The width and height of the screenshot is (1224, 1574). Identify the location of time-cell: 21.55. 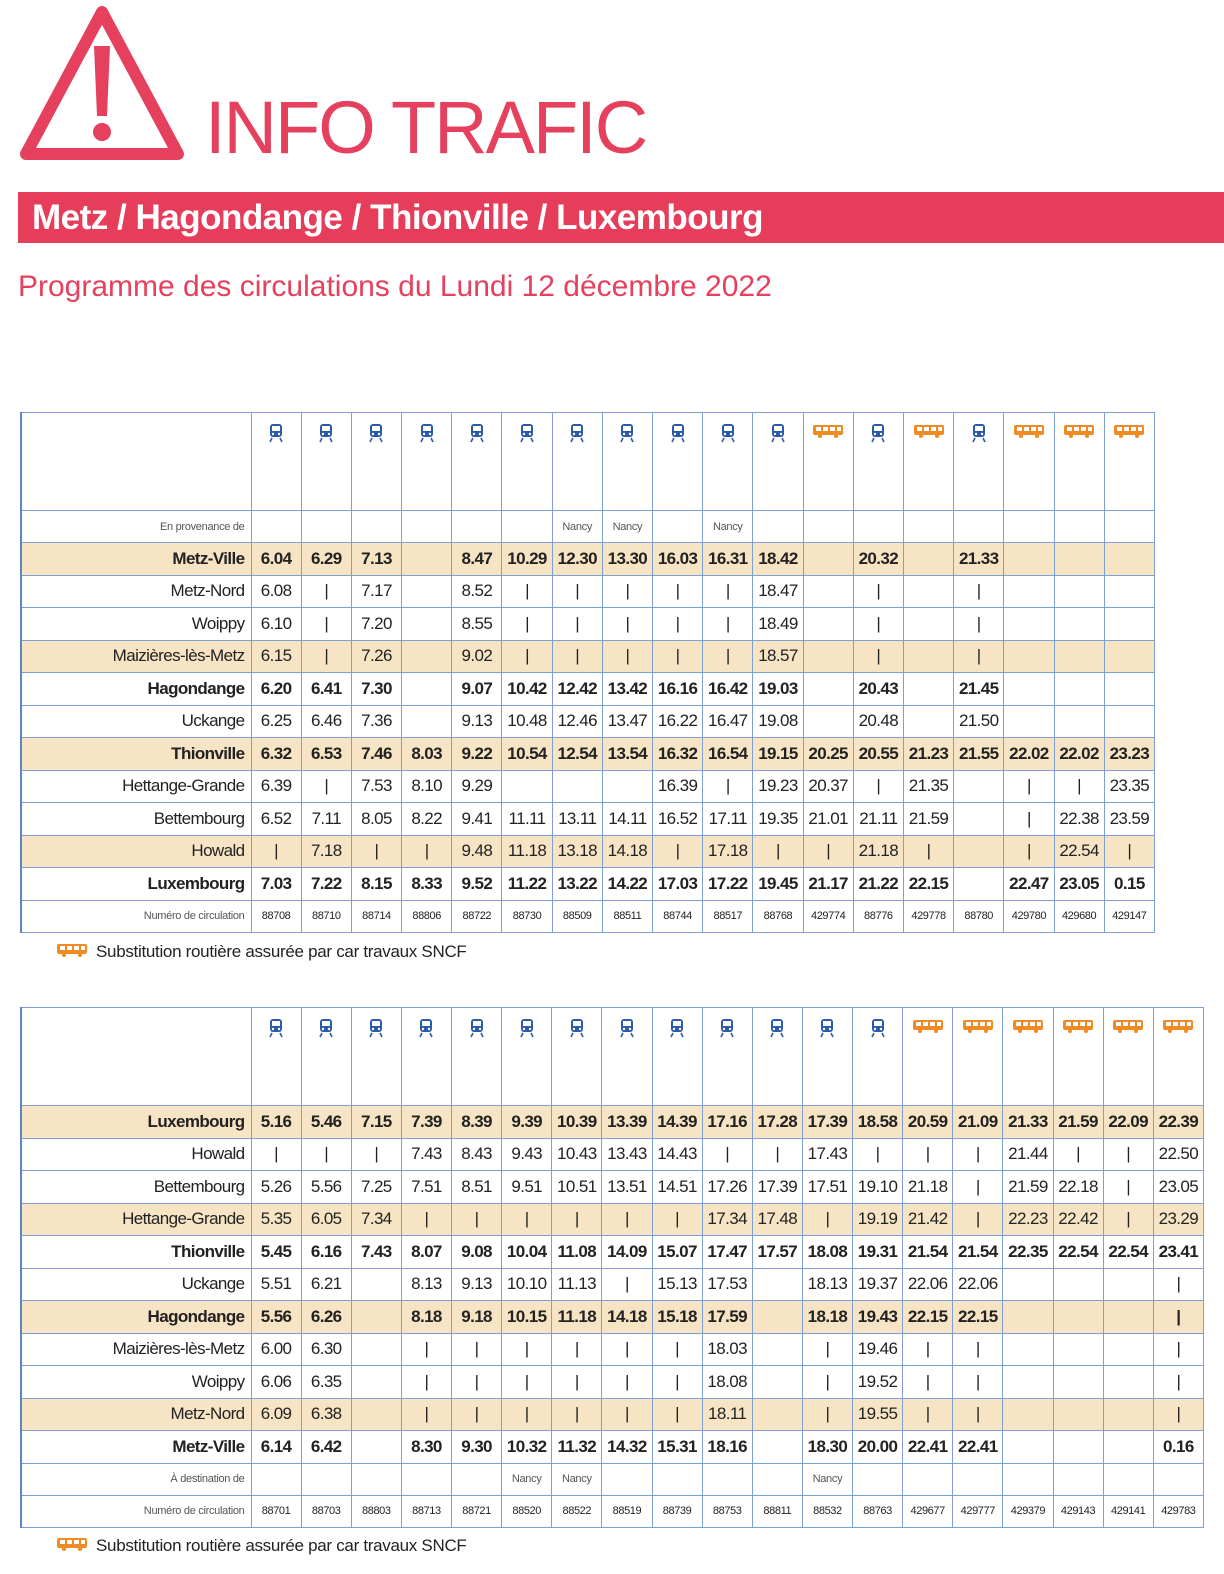
(979, 754).